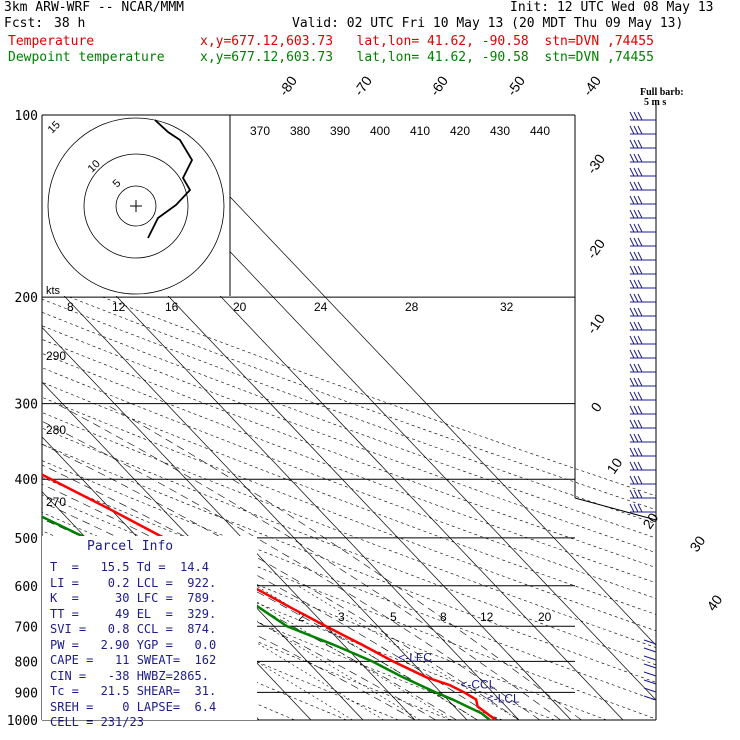 The height and width of the screenshot is (740, 740). What do you see at coordinates (240, 307) in the screenshot?
I see `speed-tick-label: 20` at bounding box center [240, 307].